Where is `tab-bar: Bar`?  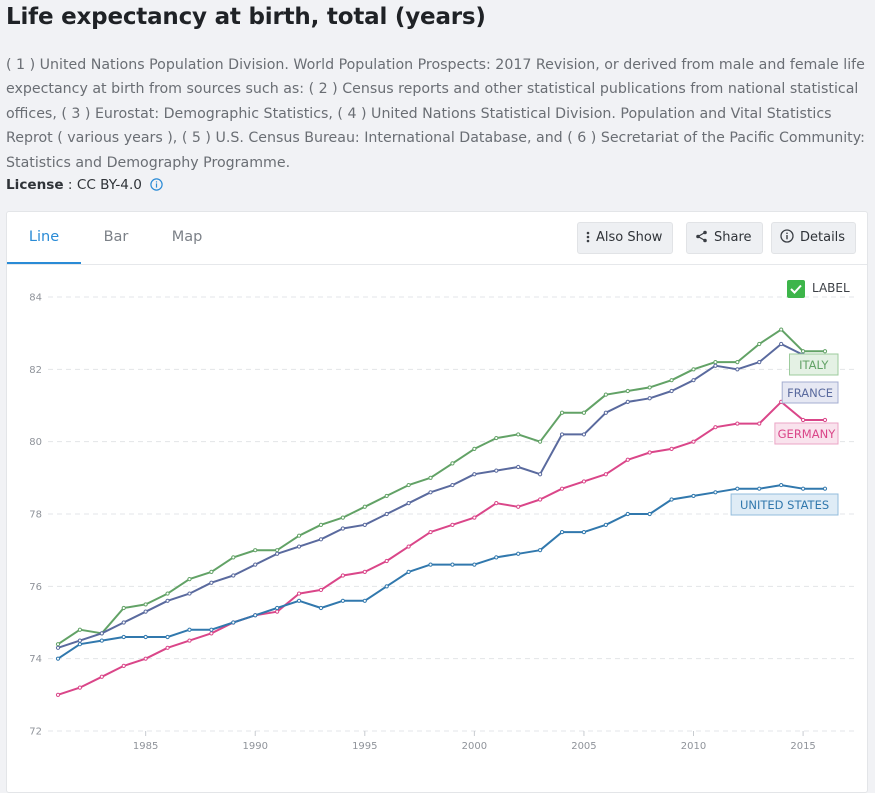
tab-bar: Bar is located at coordinates (116, 237).